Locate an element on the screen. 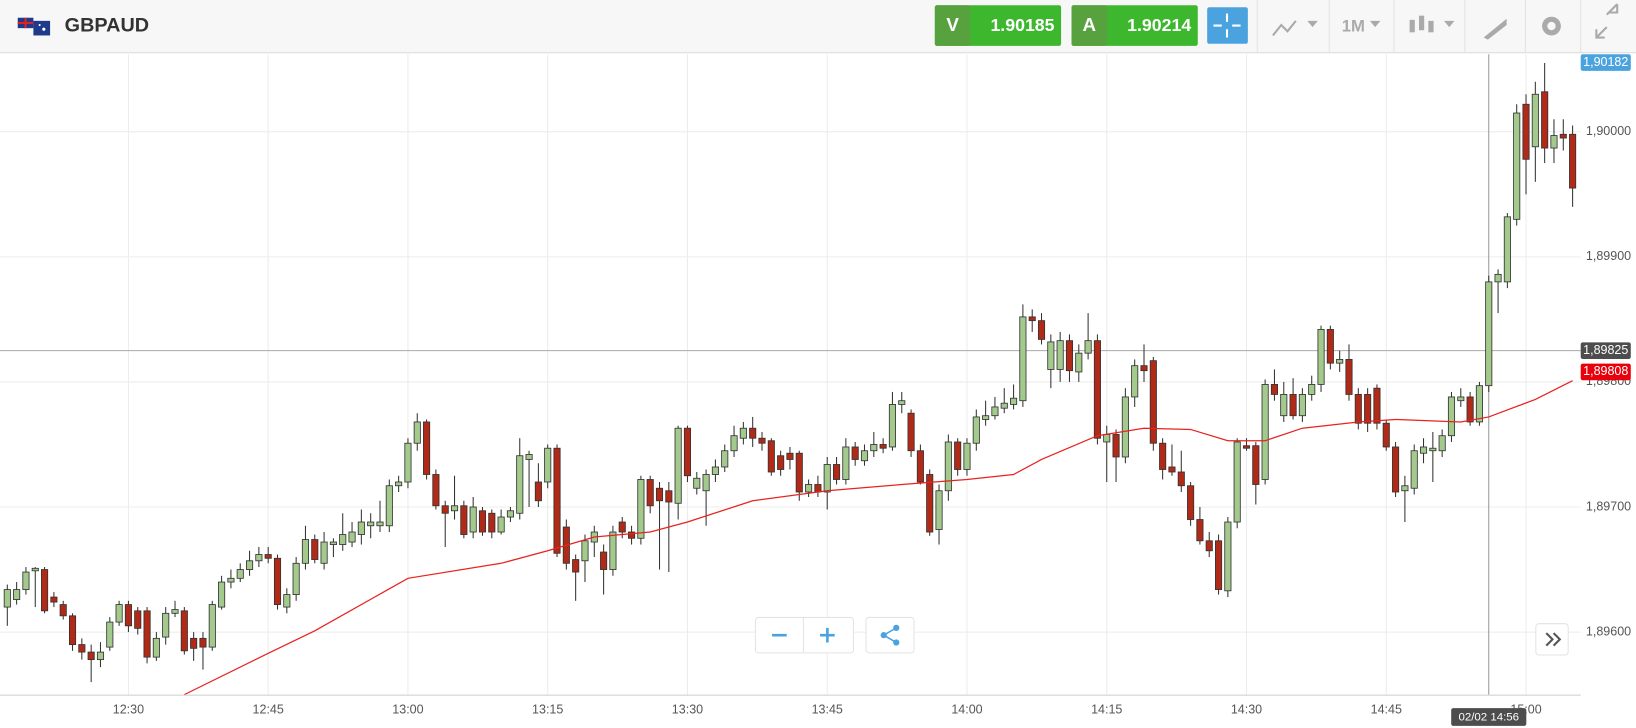 Image resolution: width=1636 pixels, height=728 pixels. price-marker-label: 1,89825 is located at coordinates (1605, 350).